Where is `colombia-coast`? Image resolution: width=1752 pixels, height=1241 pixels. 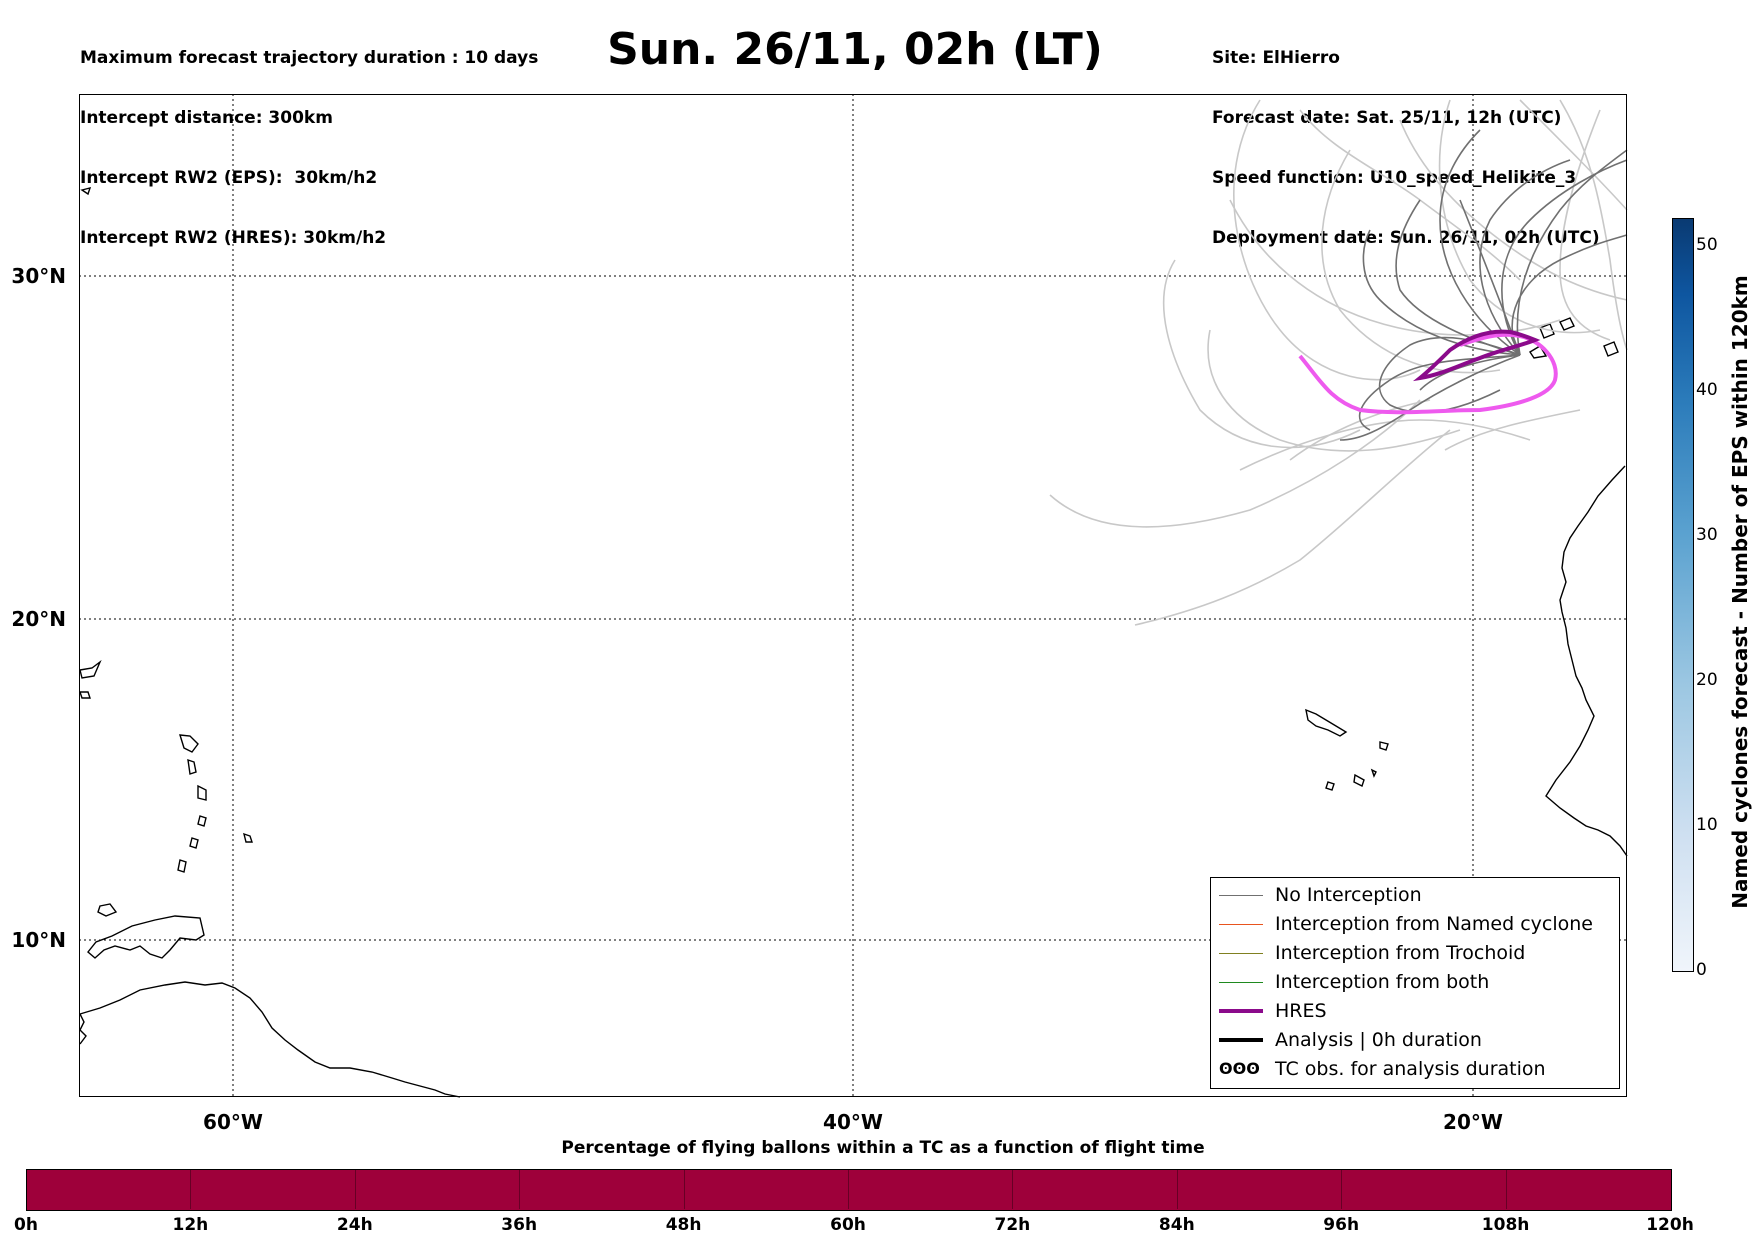 colombia-coast is located at coordinates (83, 1029).